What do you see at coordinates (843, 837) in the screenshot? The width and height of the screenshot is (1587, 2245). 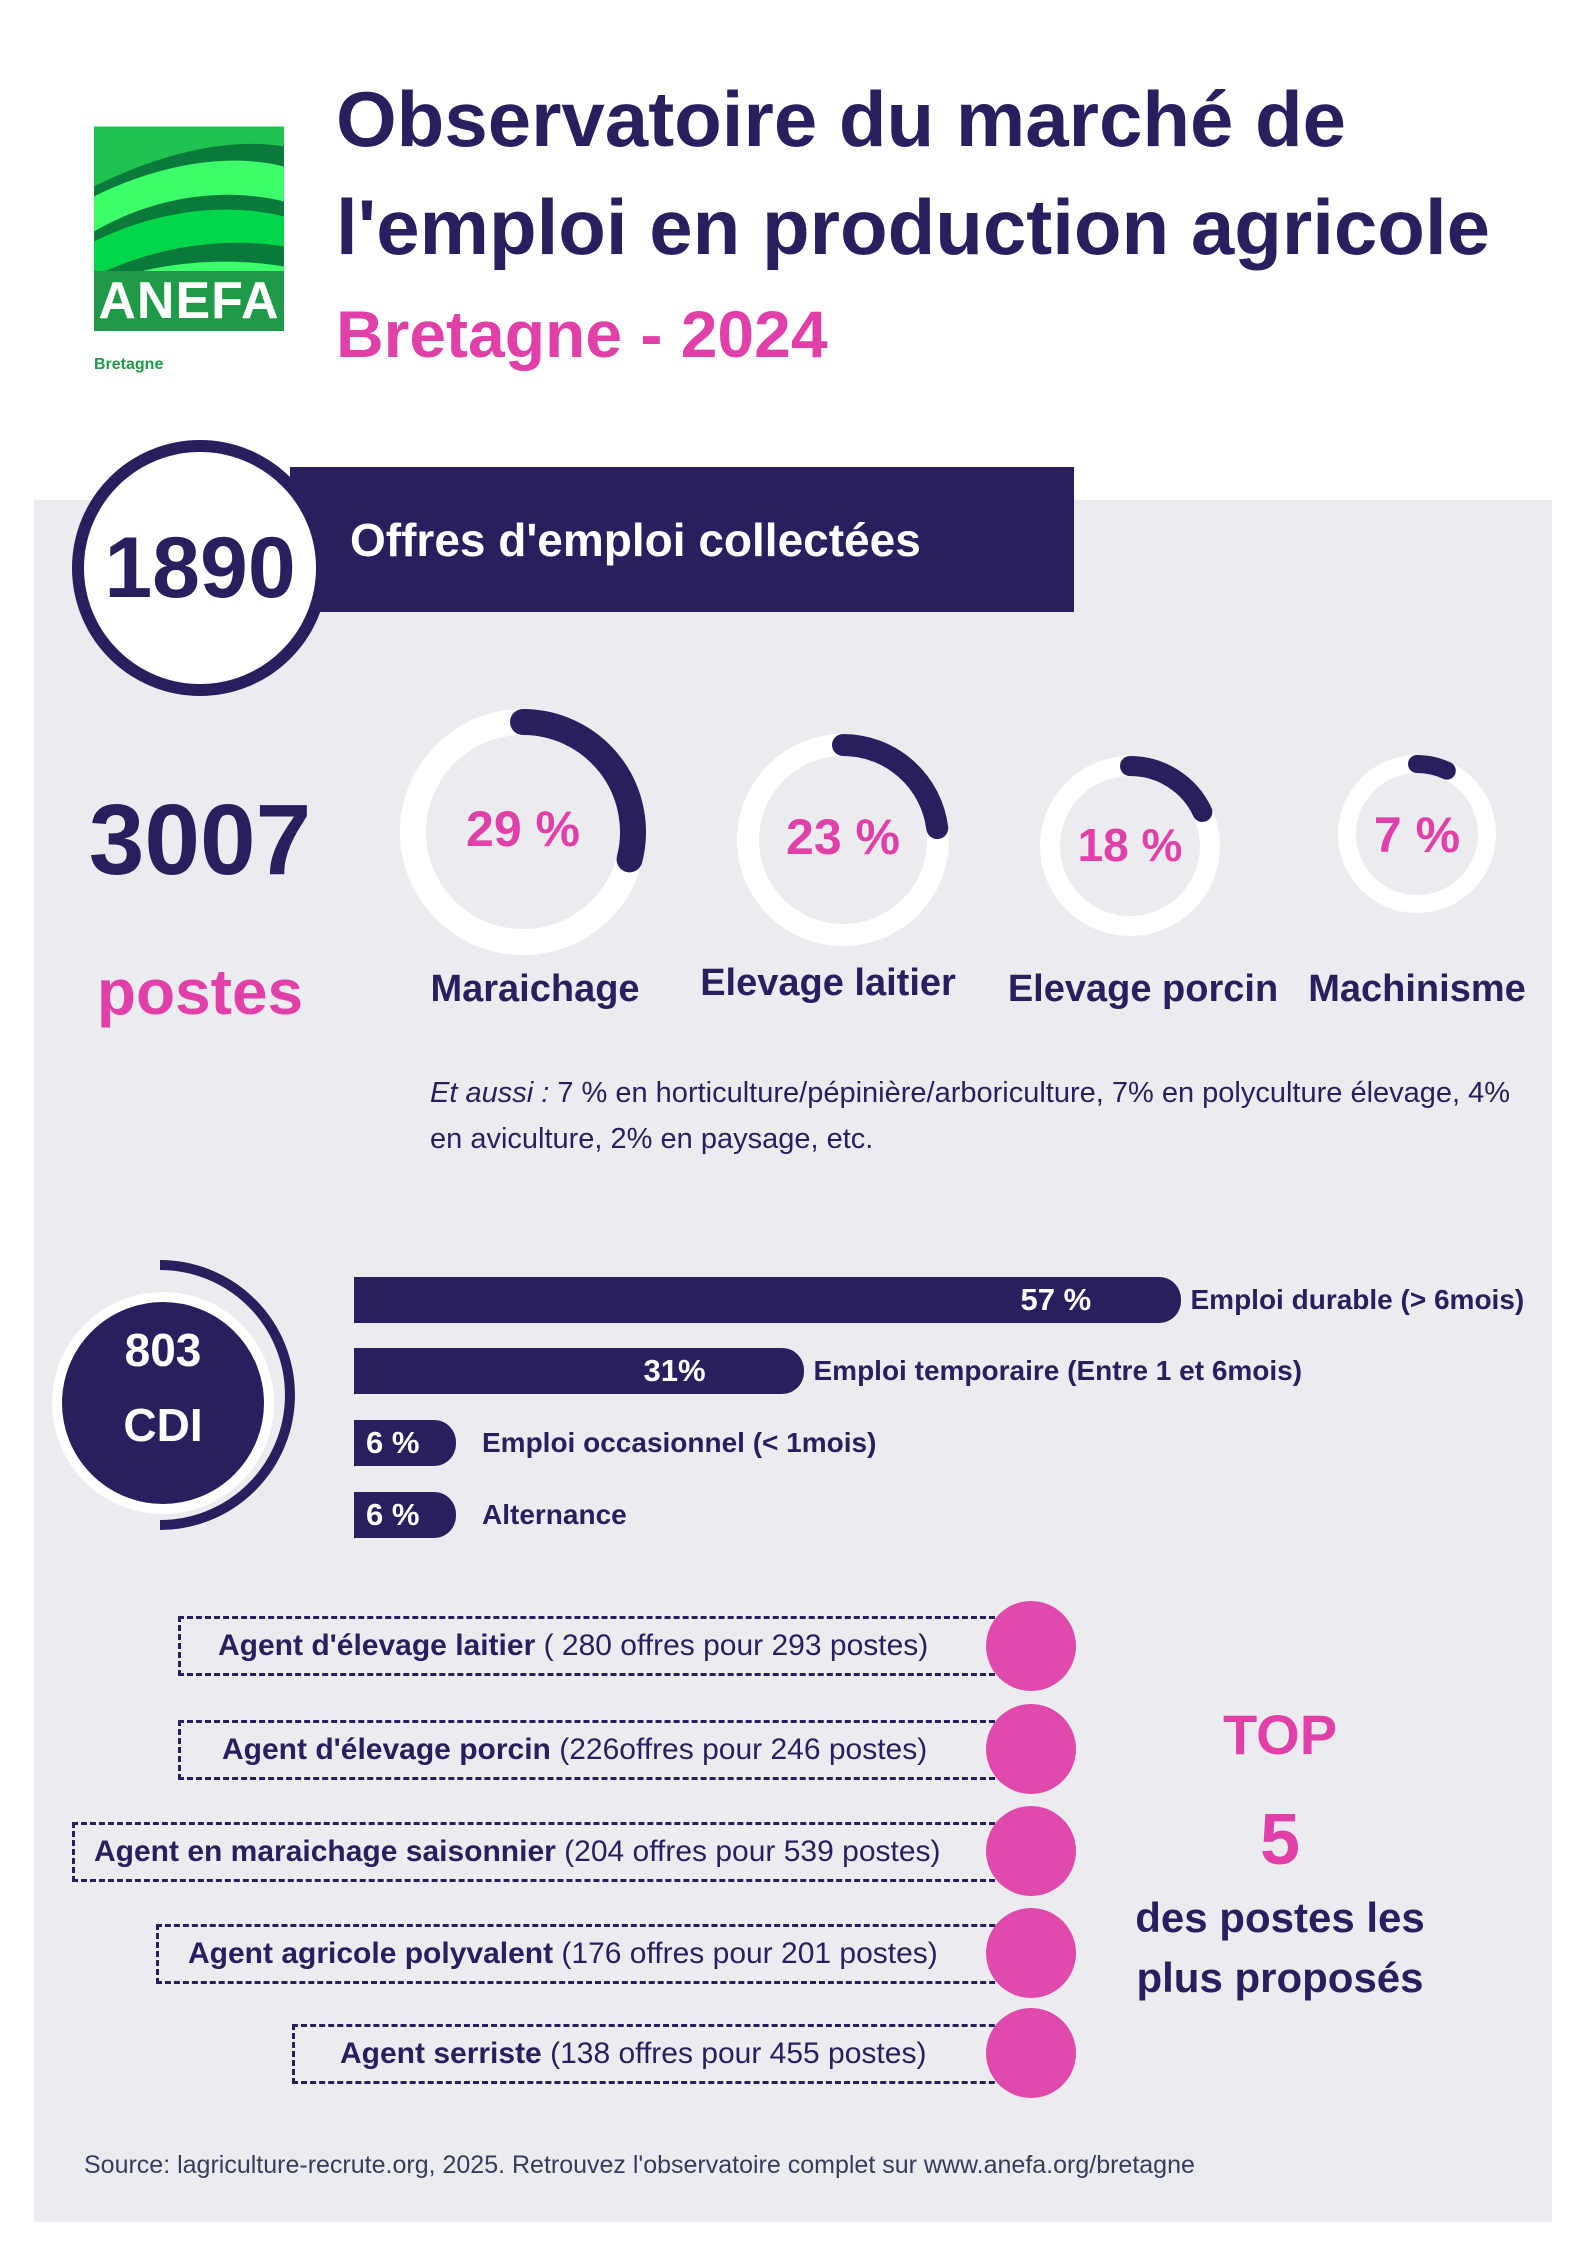 I see `sector-value: 23 %` at bounding box center [843, 837].